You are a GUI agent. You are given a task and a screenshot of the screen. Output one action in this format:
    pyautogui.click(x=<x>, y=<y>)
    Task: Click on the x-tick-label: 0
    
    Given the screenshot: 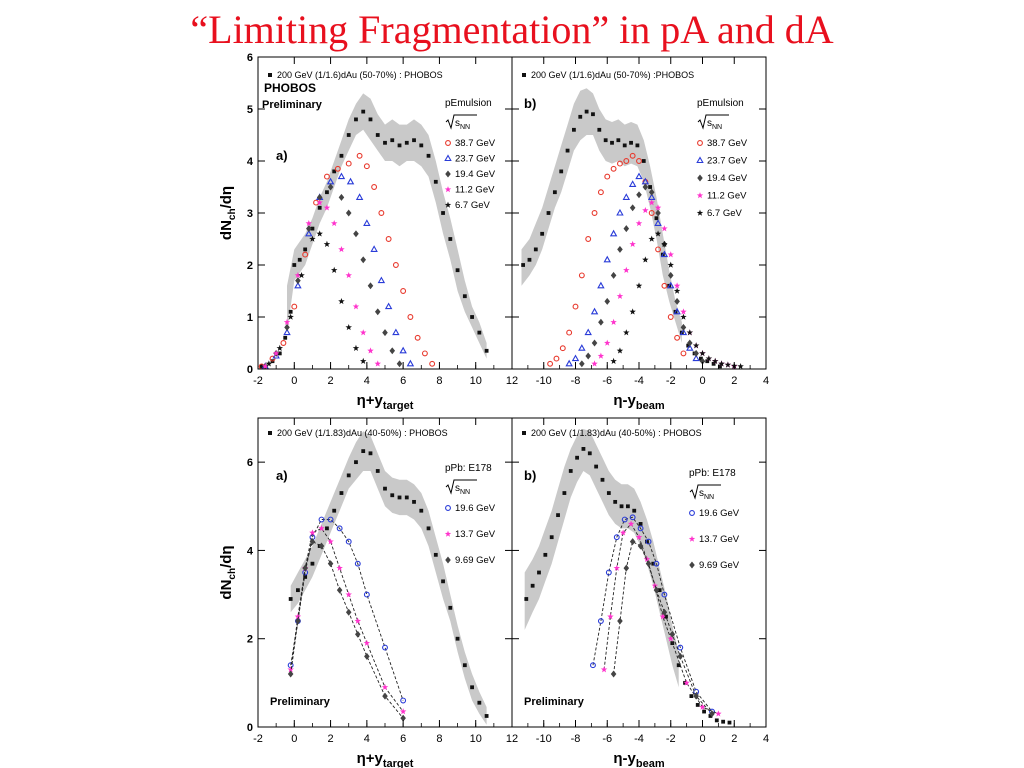 What is the action you would take?
    pyautogui.click(x=702, y=381)
    